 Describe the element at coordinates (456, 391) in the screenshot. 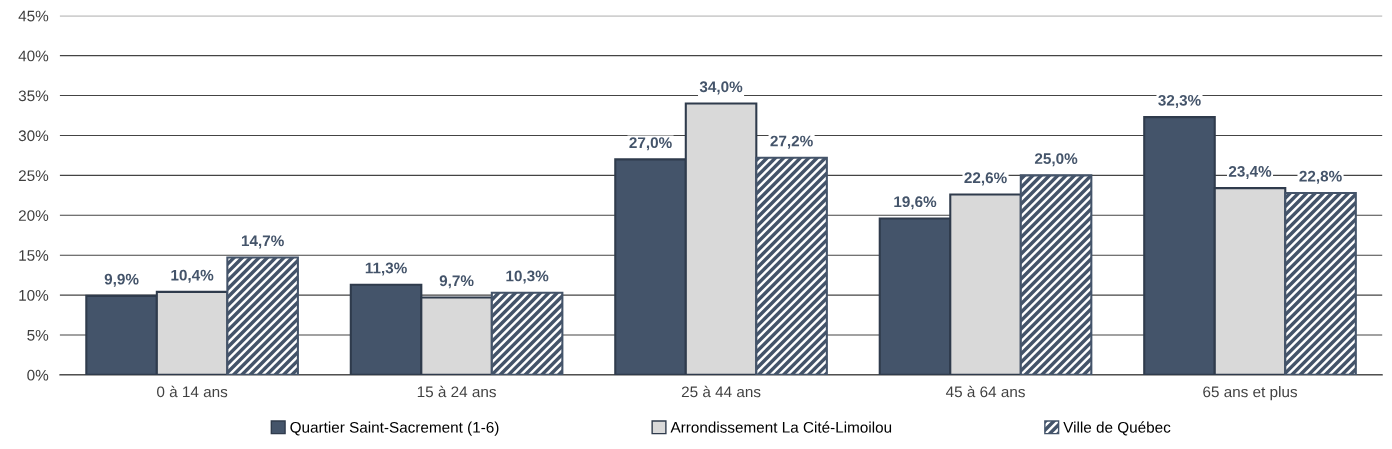

I see `x-tick-label: 15 à 24 ans` at that location.